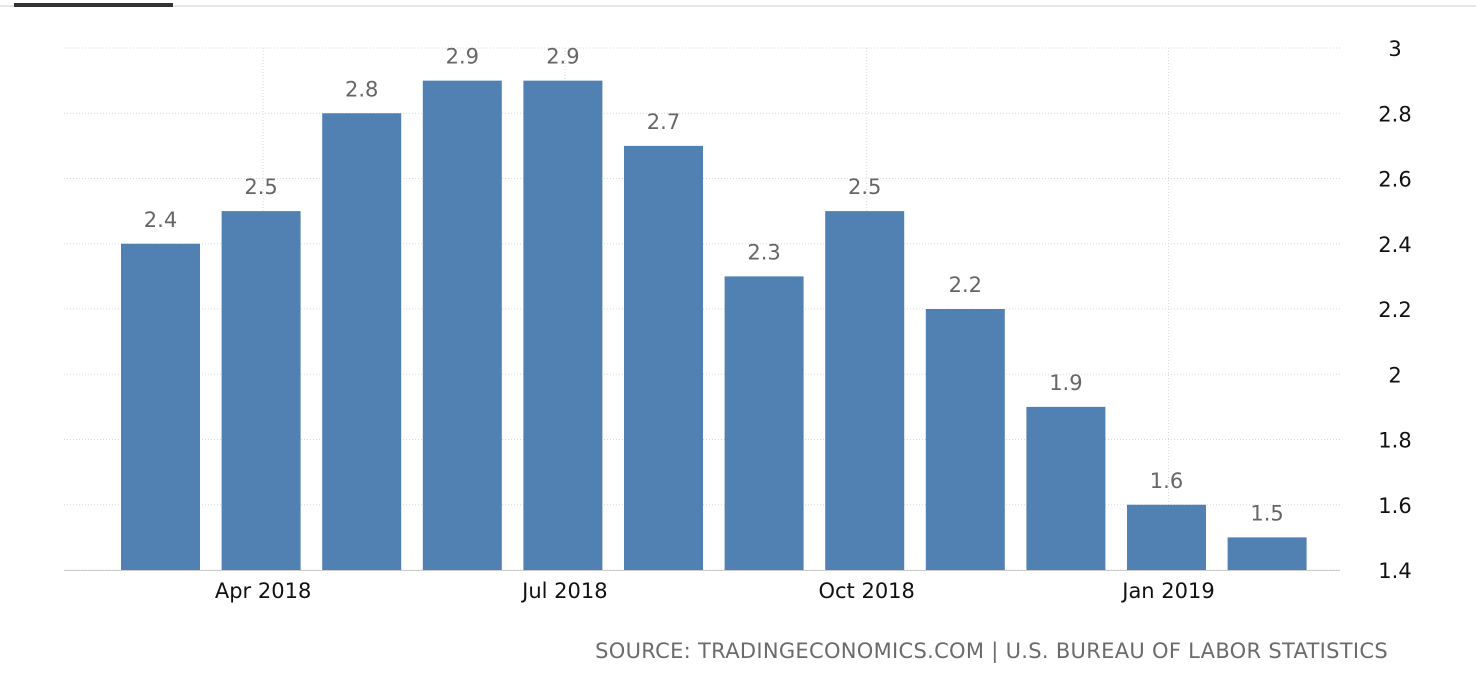 Image resolution: width=1476 pixels, height=682 pixels. Describe the element at coordinates (1266, 513) in the screenshot. I see `data-label: 1.5` at that location.